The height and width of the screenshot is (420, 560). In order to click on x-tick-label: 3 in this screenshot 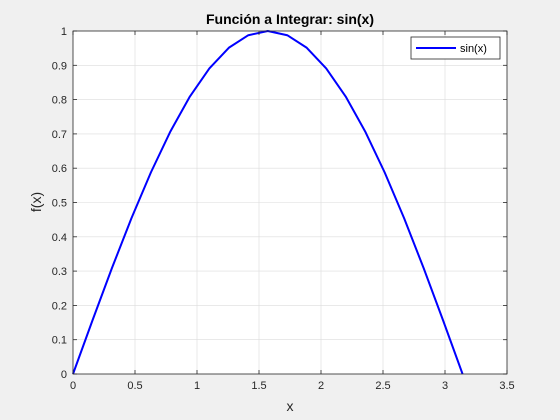, I will do `click(445, 386)`.